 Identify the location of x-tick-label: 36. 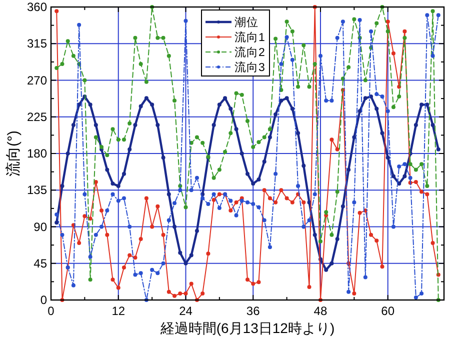
(253, 311).